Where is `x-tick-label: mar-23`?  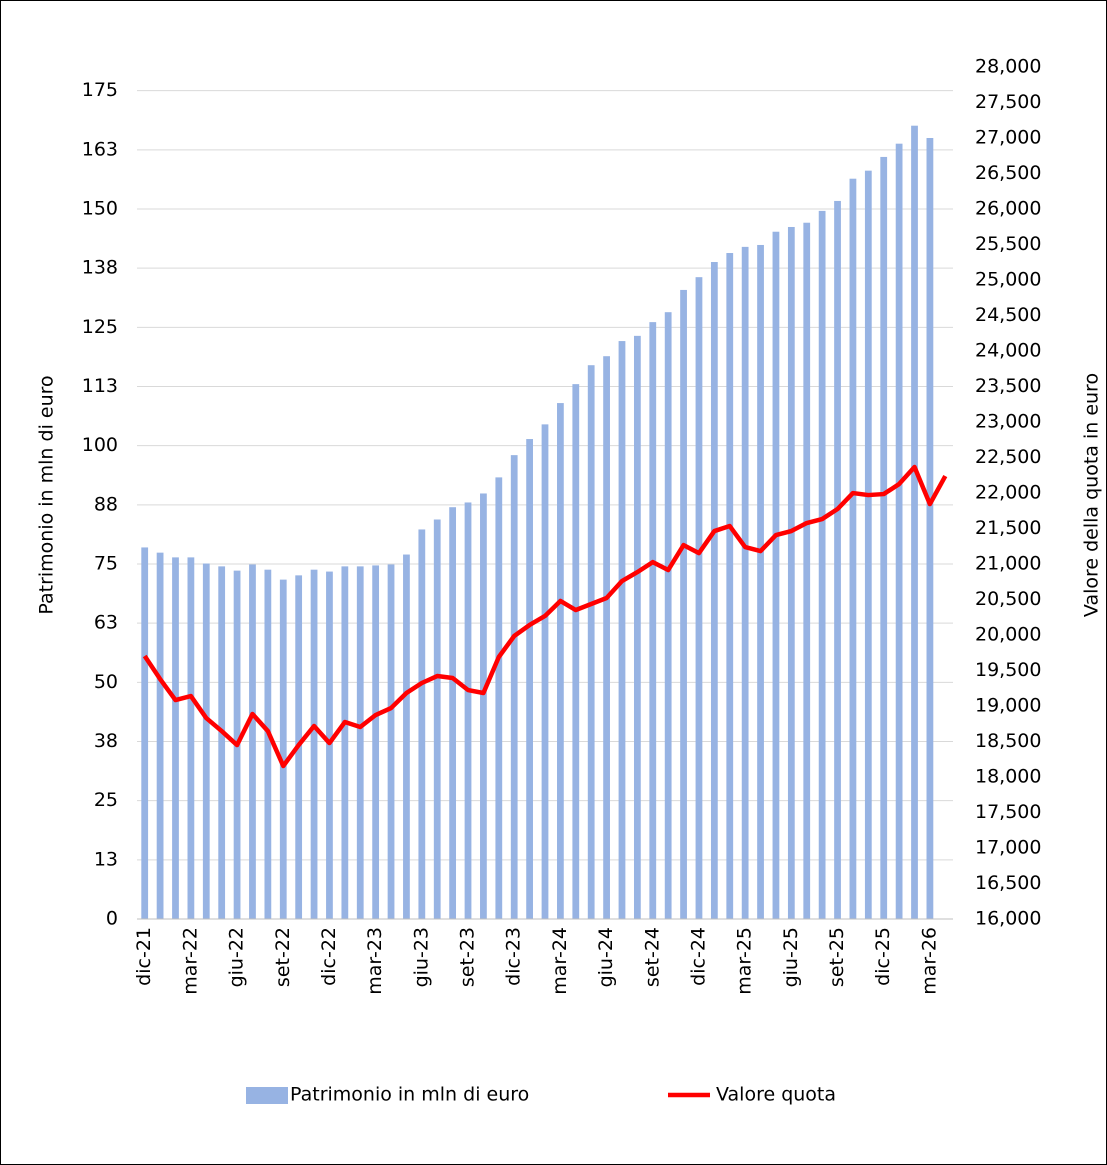
x-tick-label: mar-23 is located at coordinates (375, 961).